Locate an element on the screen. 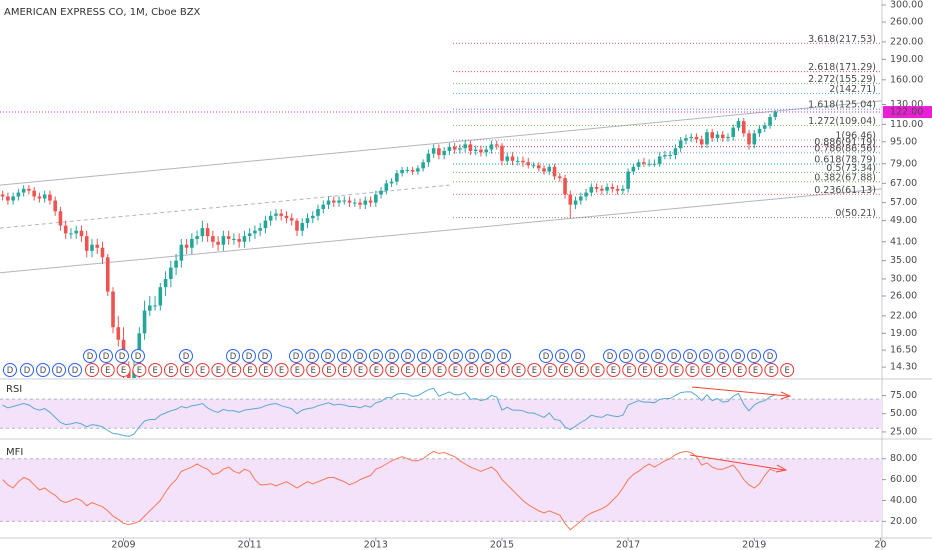 The height and width of the screenshot is (550, 932). pane-label: MFI is located at coordinates (14, 452).